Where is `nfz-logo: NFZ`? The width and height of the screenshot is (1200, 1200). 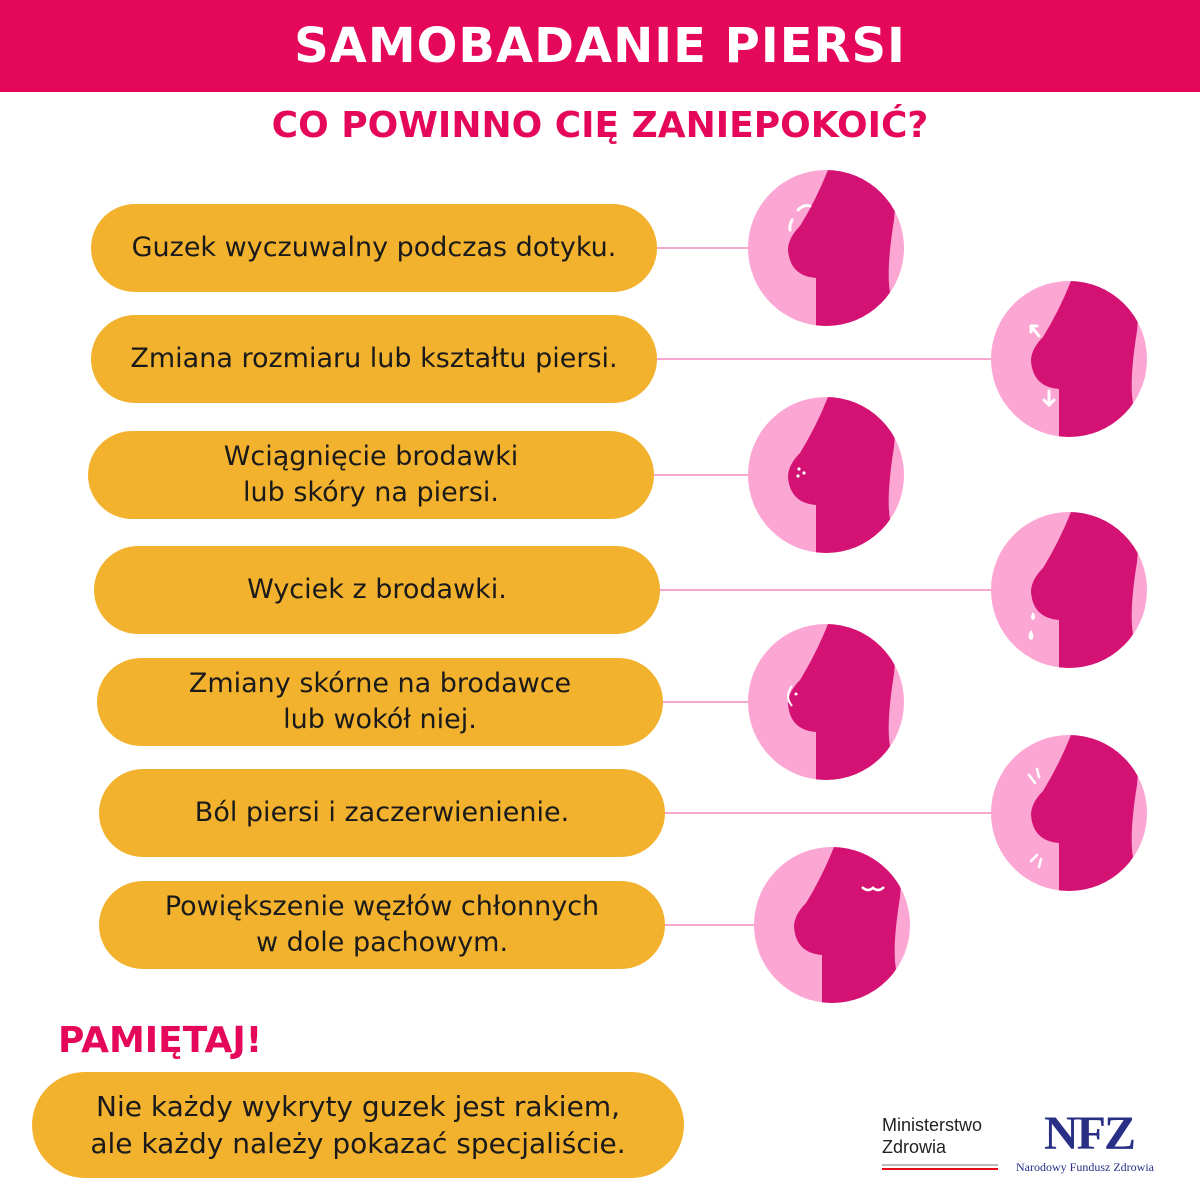 nfz-logo: NFZ is located at coordinates (1090, 1133).